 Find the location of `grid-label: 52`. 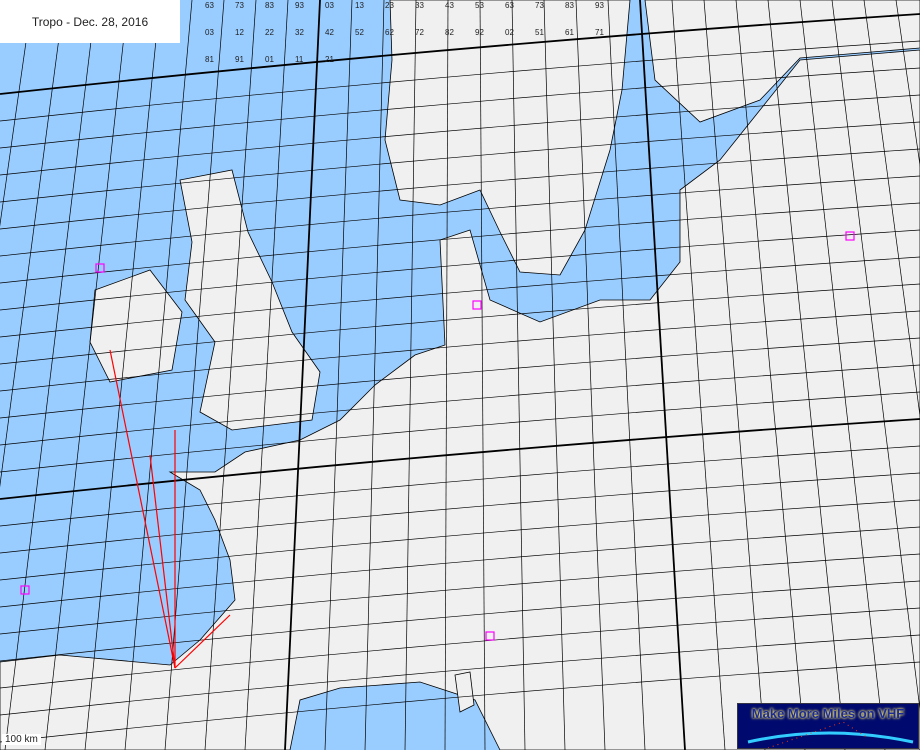

grid-label: 52 is located at coordinates (359, 32).